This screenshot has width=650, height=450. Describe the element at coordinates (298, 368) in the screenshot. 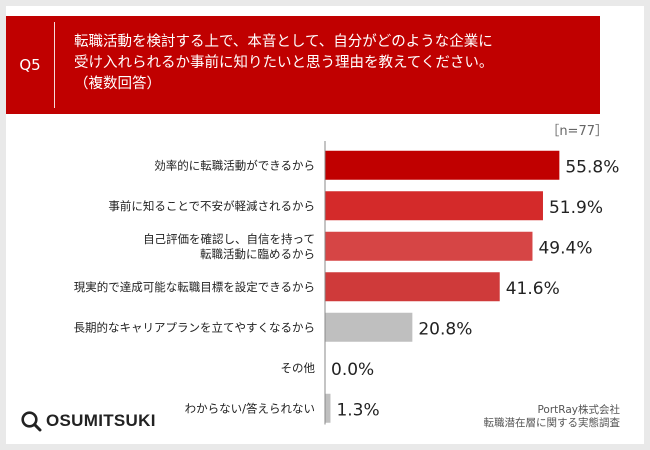

I see `category-label-5: その他` at that location.